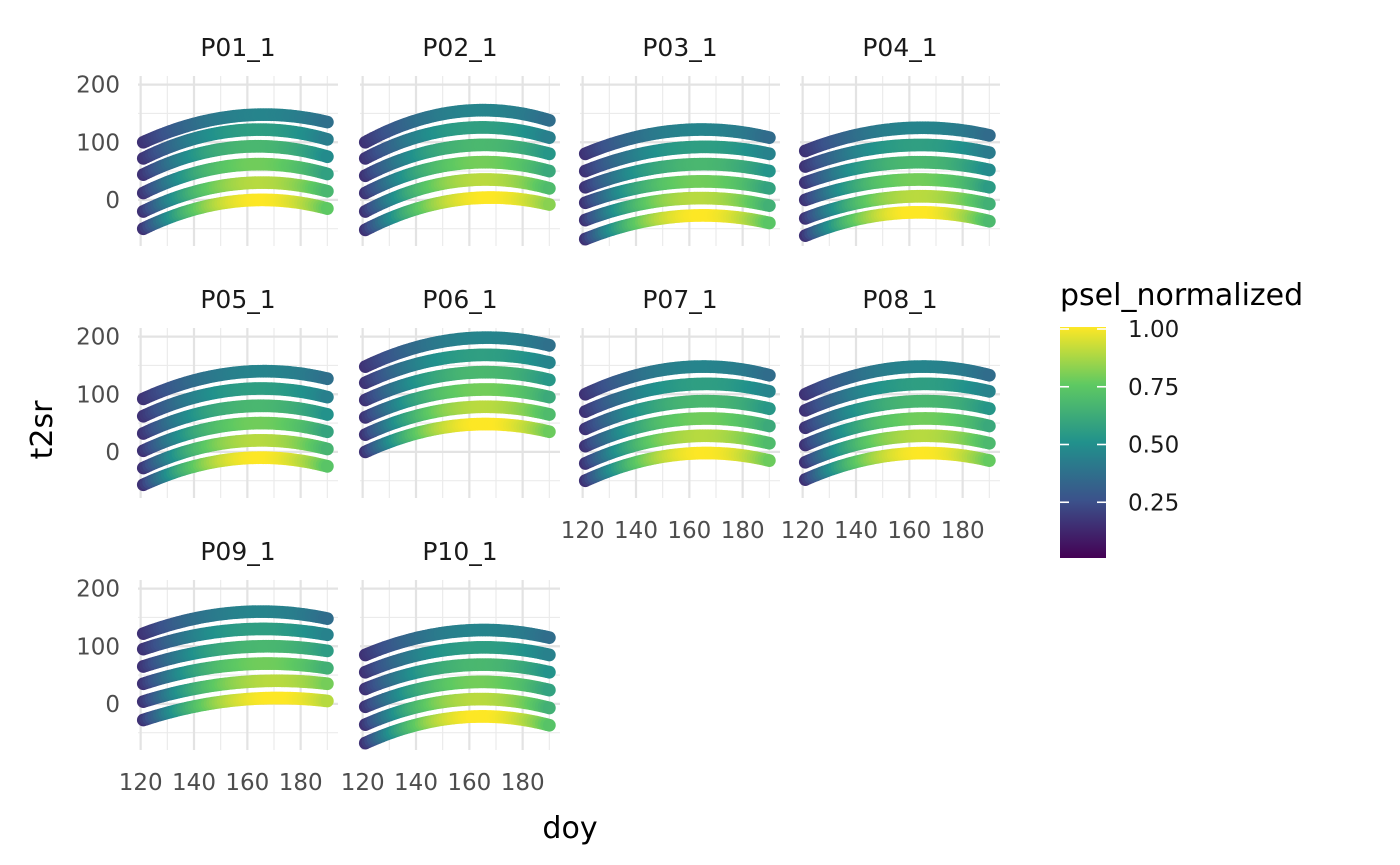 This screenshot has width=1400, height=865. What do you see at coordinates (207, 666) in the screenshot?
I see `facet-panel: P09_1 0 100 200 120 140 160 180` at bounding box center [207, 666].